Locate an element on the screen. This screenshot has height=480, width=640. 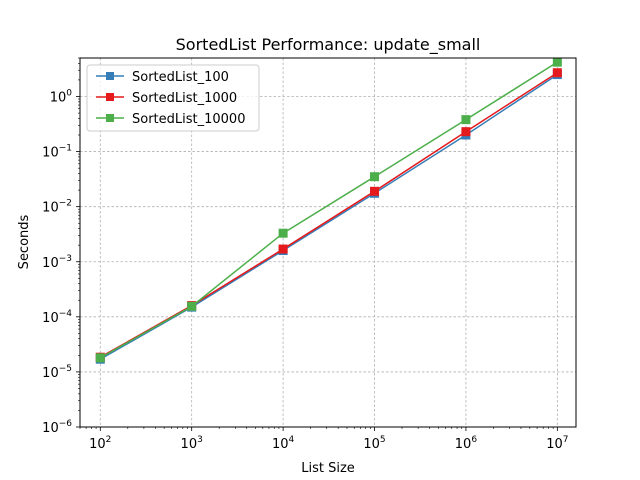
y-tick-label: 10⁻³ is located at coordinates (57, 262).